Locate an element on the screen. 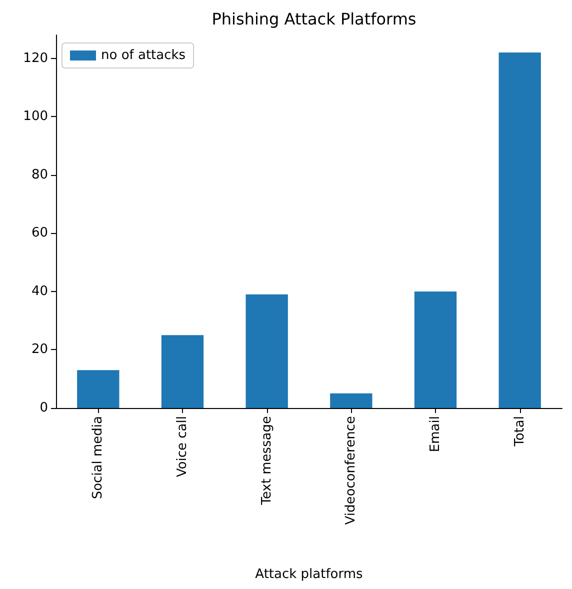 This screenshot has height=589, width=572. x-tick-label: Voice call is located at coordinates (182, 447).